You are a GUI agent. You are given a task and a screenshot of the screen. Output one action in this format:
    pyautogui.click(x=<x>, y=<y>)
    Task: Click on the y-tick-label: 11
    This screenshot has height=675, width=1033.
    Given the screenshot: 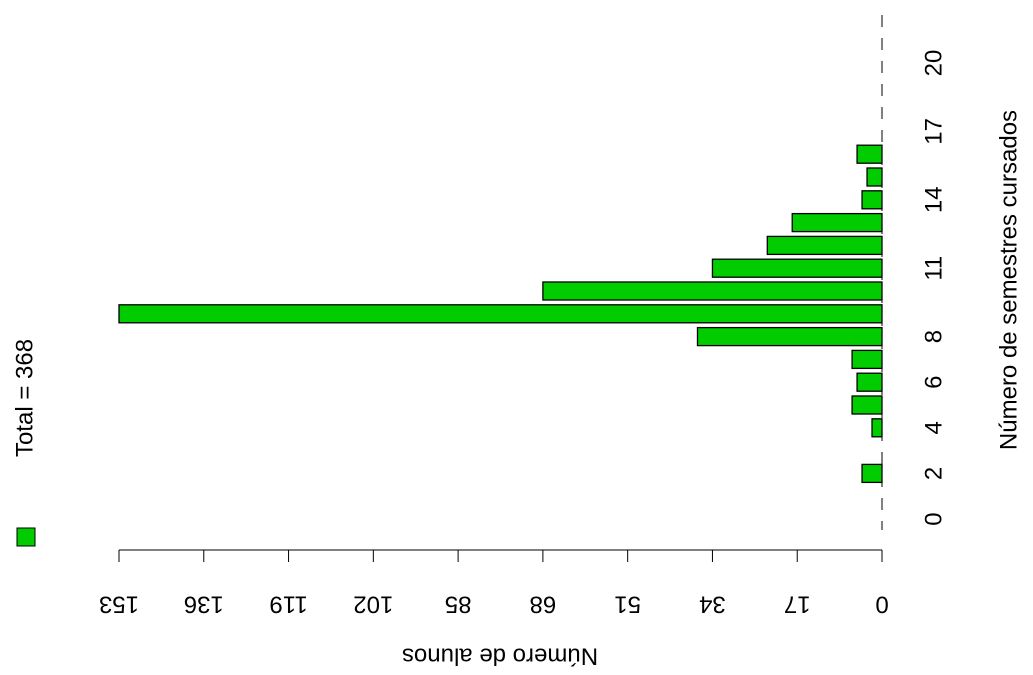 What is the action you would take?
    pyautogui.click(x=933, y=268)
    